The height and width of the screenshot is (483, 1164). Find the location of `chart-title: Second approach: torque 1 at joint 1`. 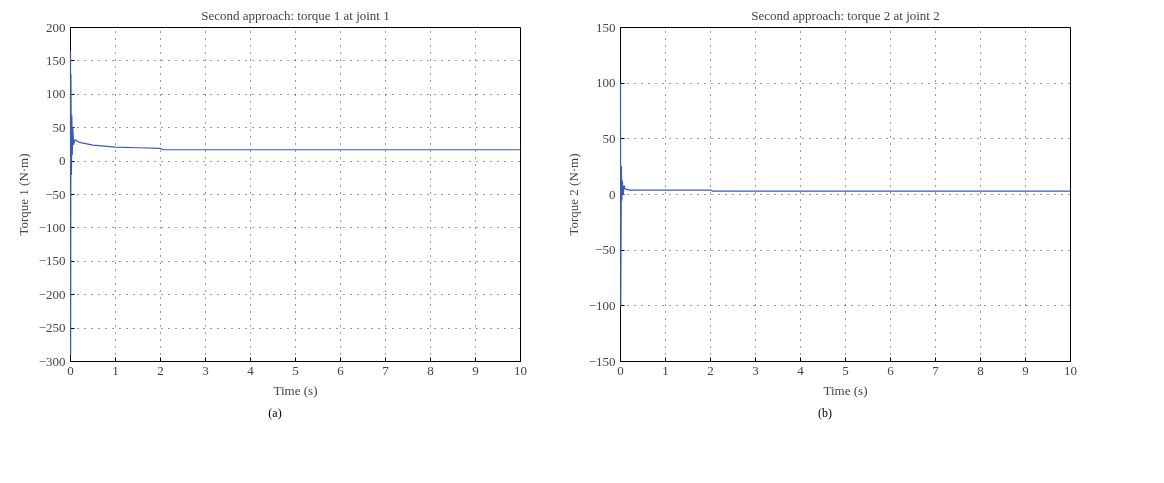

chart-title: Second approach: torque 1 at joint 1 is located at coordinates (295, 15).